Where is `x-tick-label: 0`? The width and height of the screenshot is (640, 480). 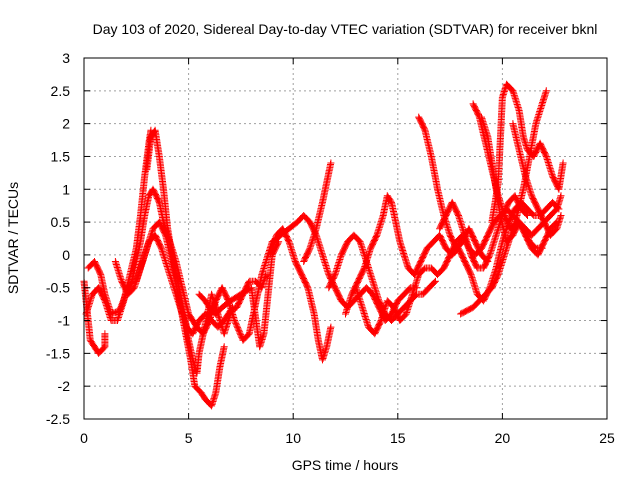
x-tick-label: 0 is located at coordinates (84, 438).